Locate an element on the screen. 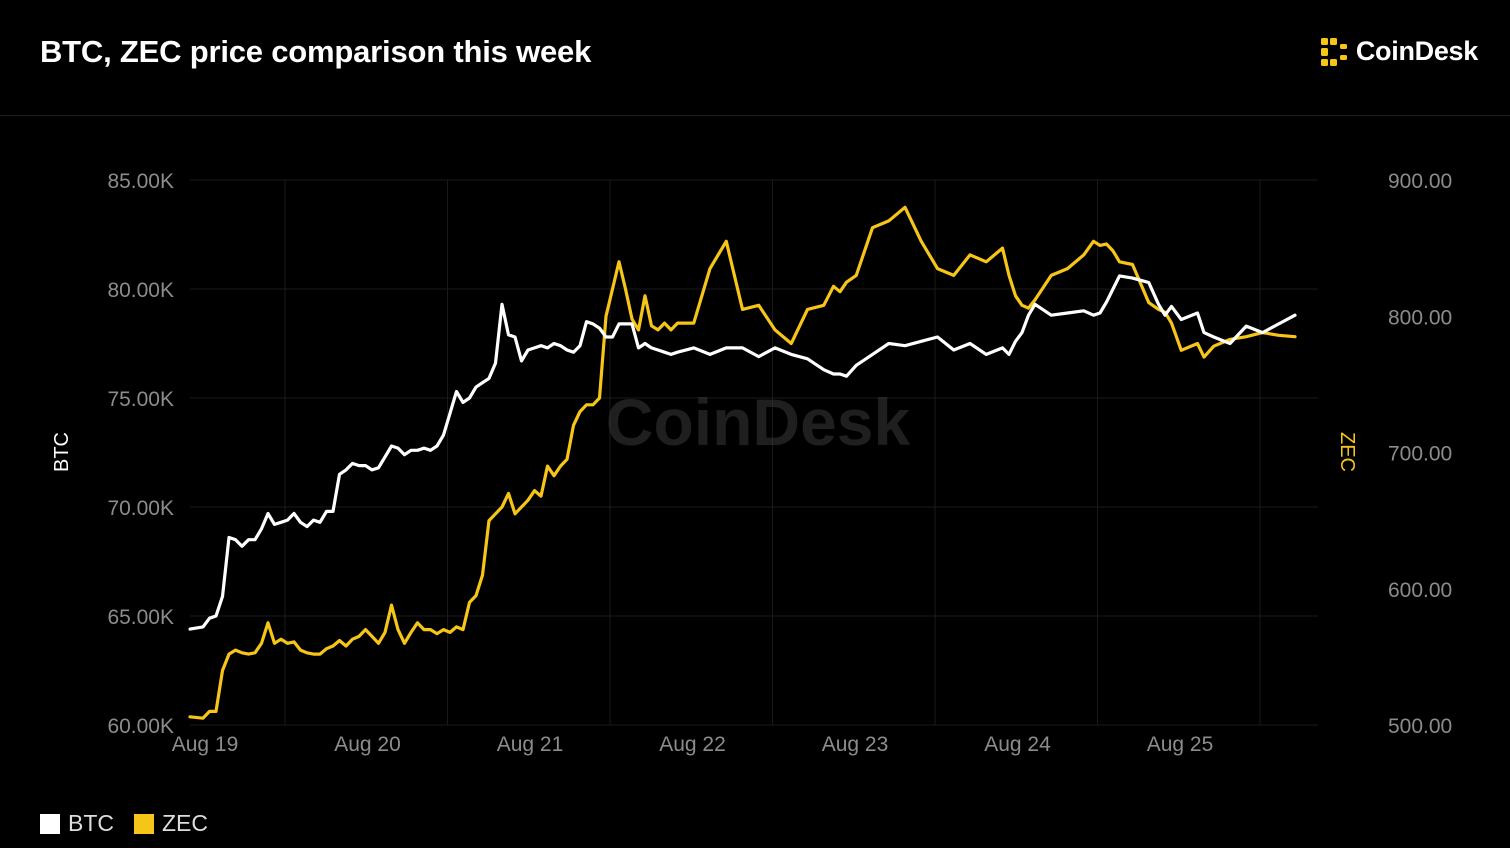  coindesk-logo-icon is located at coordinates (1333, 51).